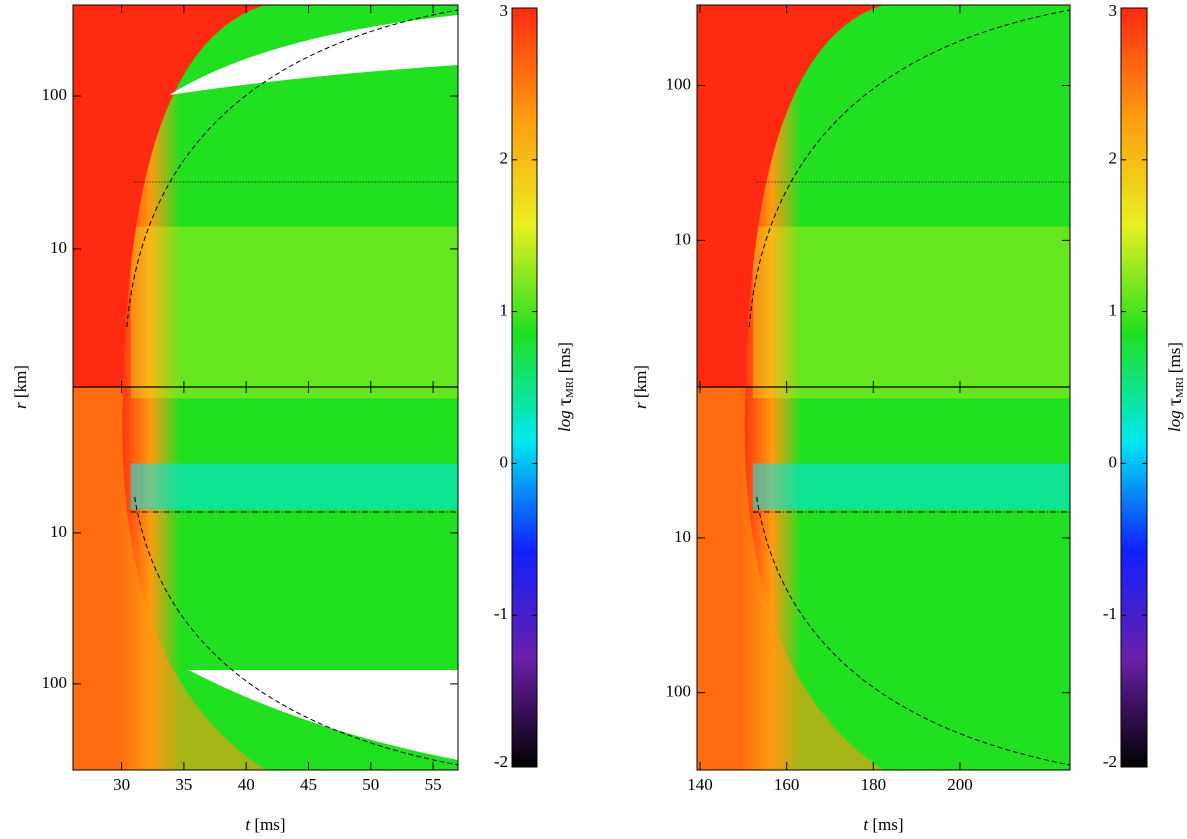  I want to click on x-tick-label: 30, so click(121, 784).